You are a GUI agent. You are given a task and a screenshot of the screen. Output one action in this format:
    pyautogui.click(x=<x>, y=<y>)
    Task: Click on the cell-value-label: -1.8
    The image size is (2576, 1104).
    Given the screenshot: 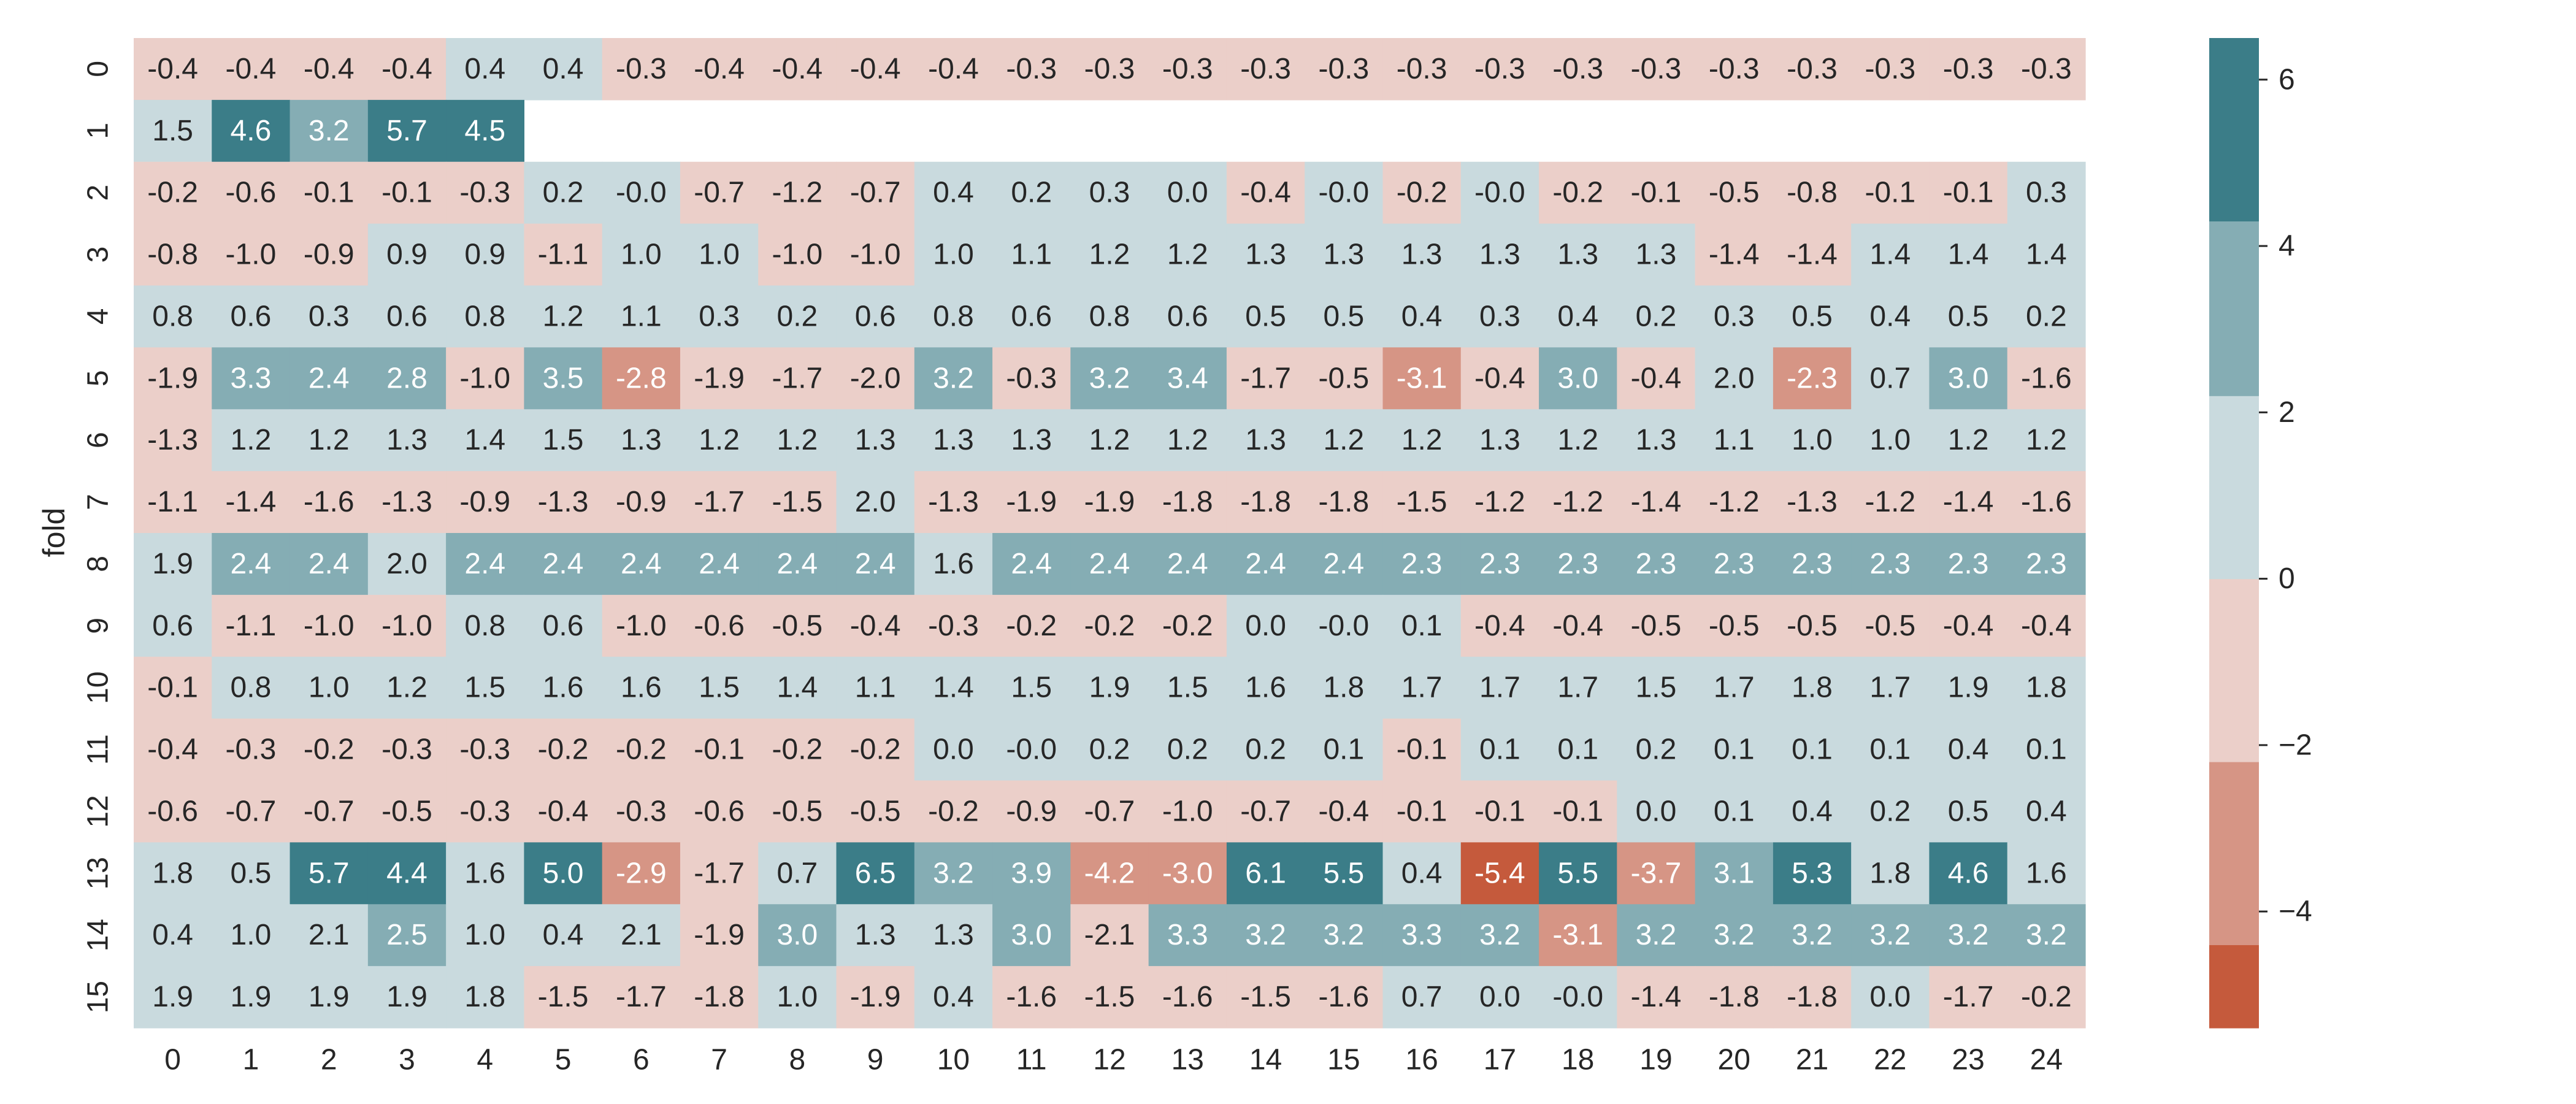 What is the action you would take?
    pyautogui.click(x=1265, y=502)
    